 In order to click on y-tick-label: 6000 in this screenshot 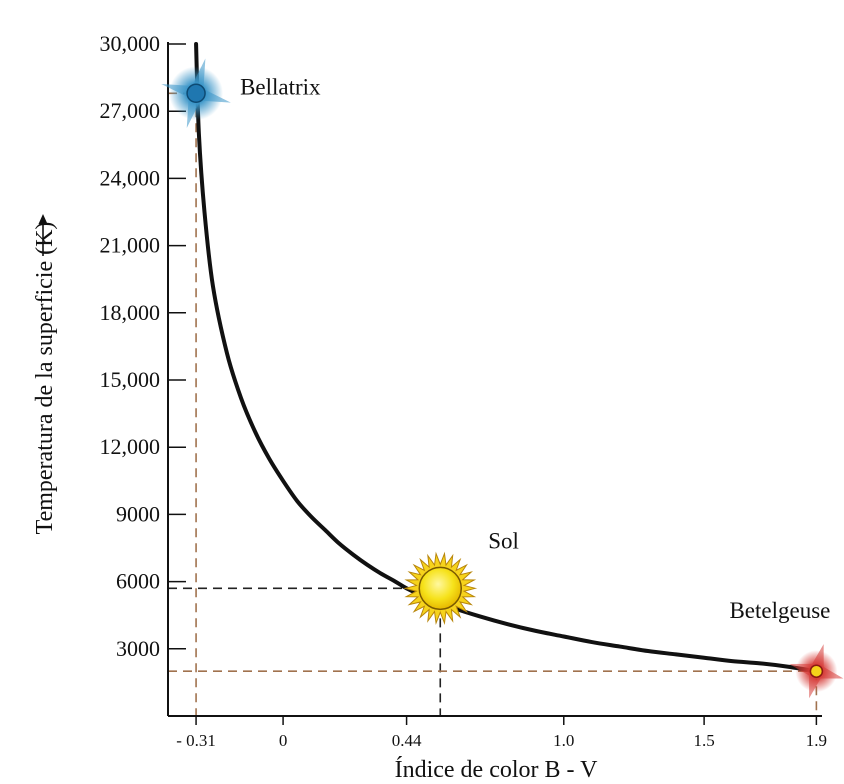, I will do `click(138, 581)`.